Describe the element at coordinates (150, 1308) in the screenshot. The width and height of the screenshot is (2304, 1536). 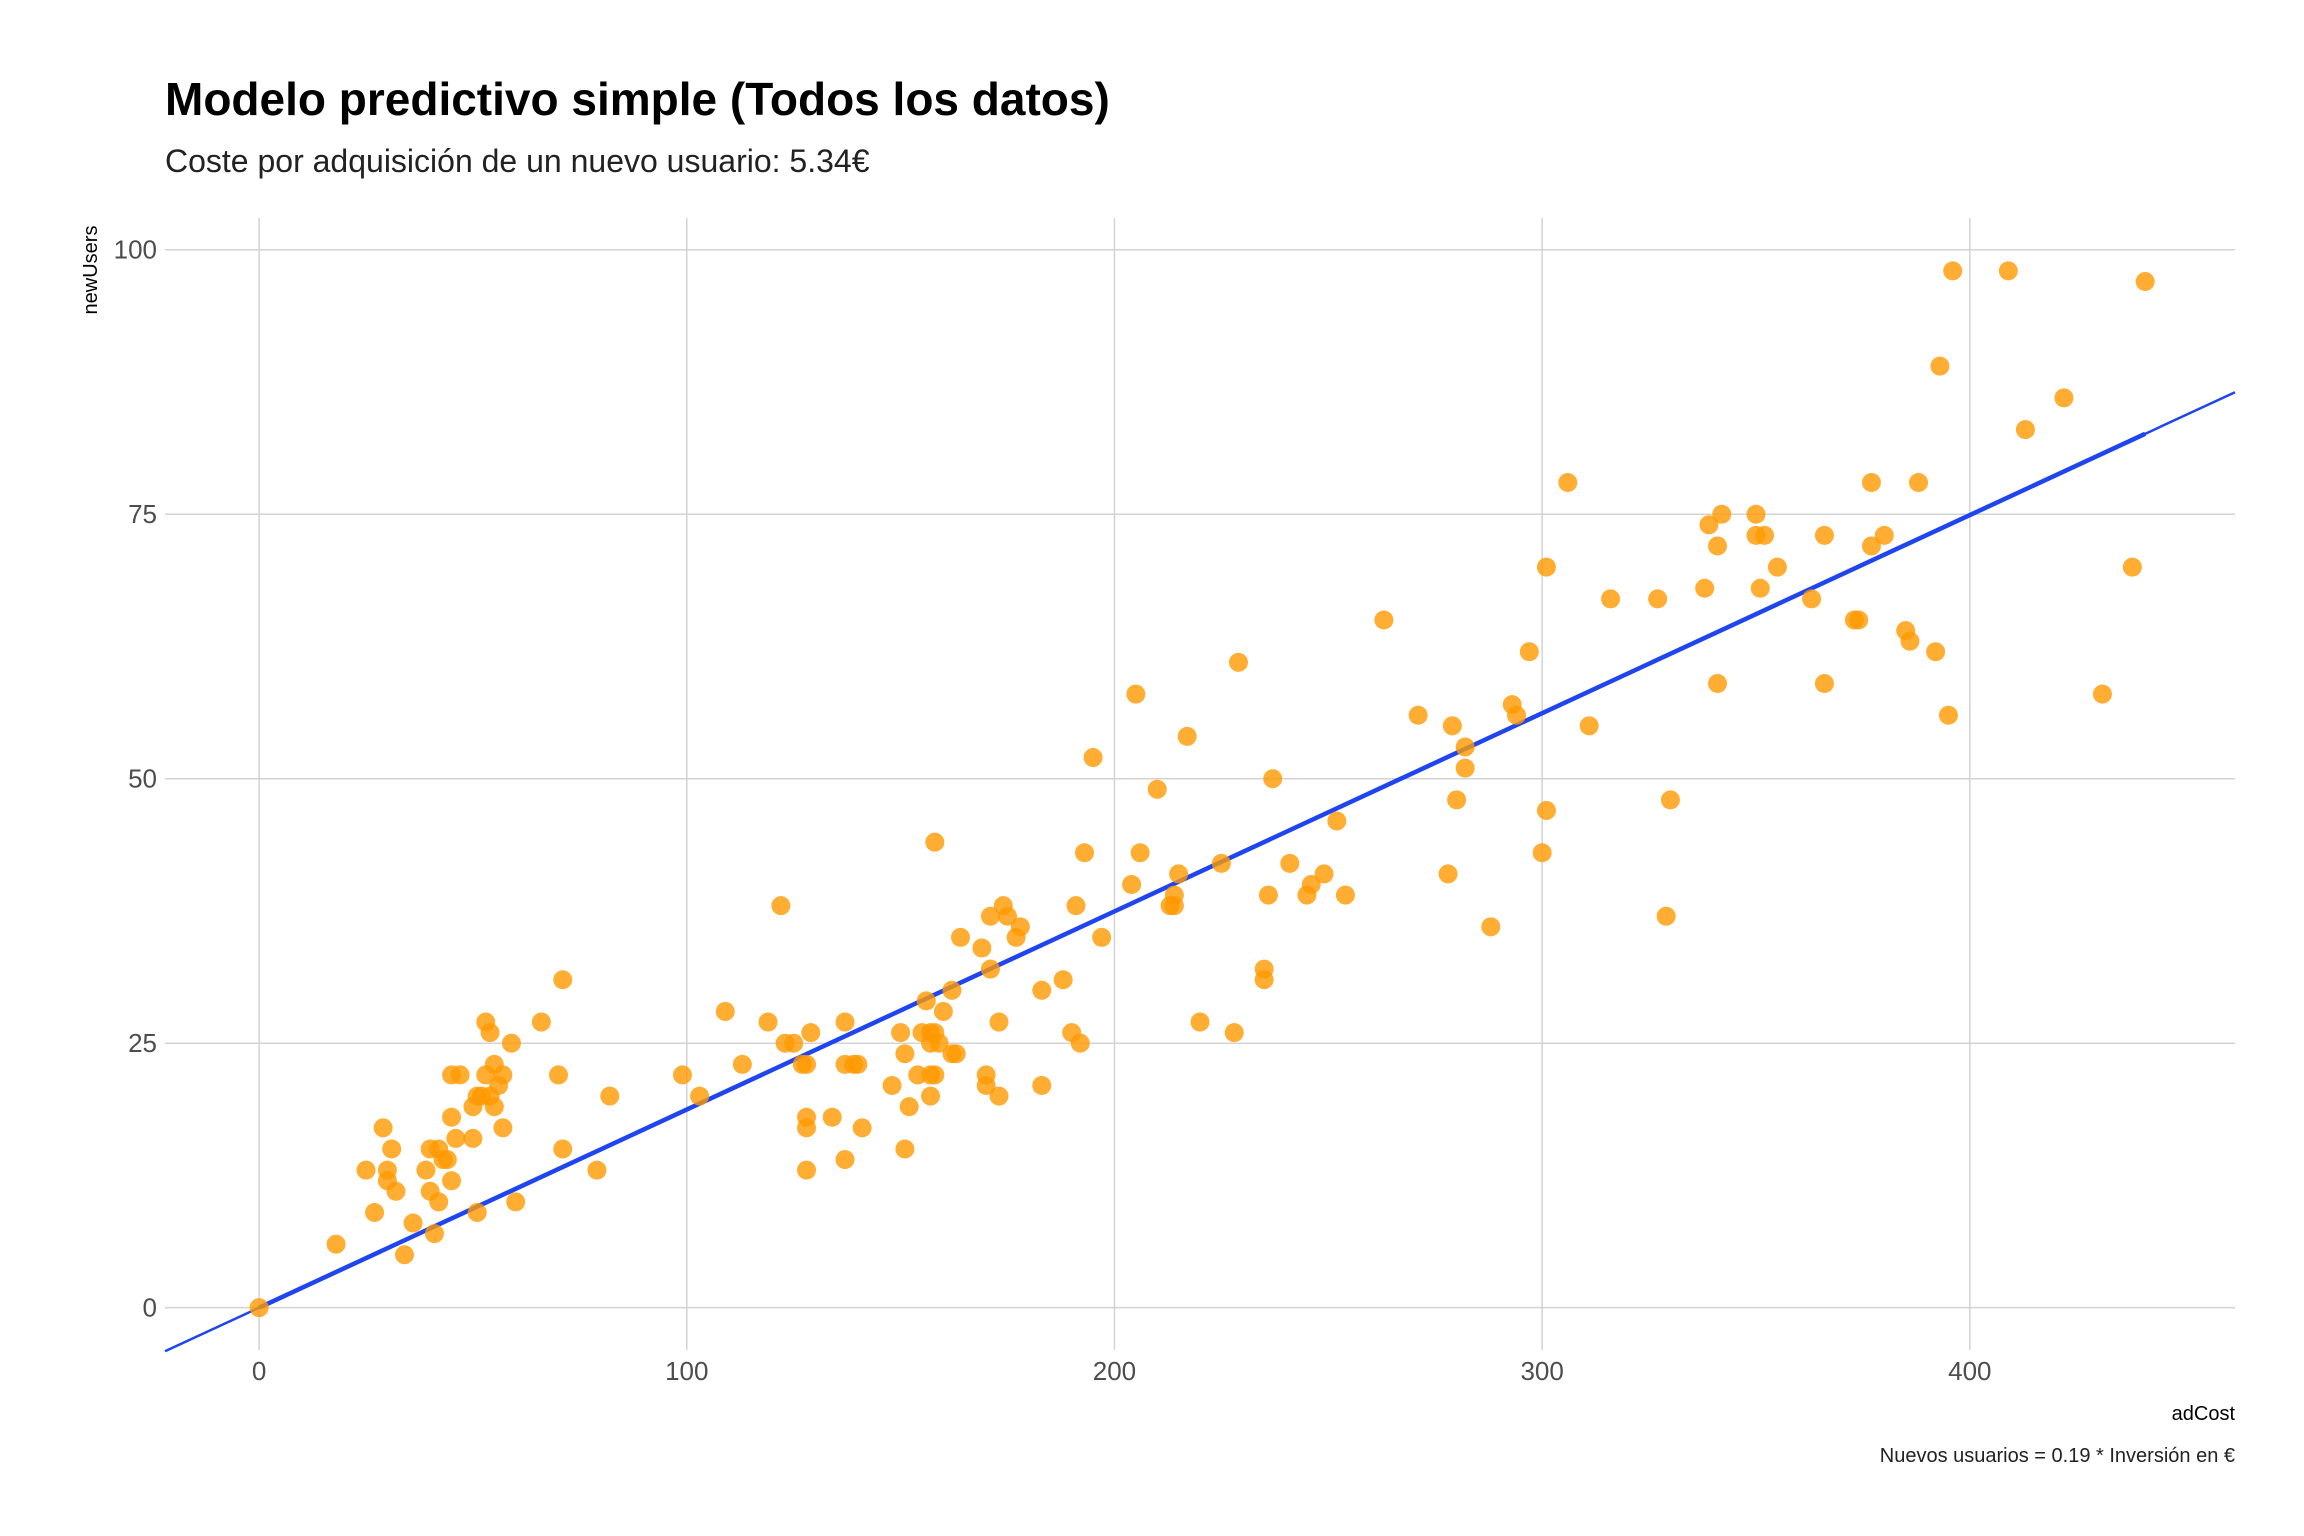
I see `y-tick-label: 0` at that location.